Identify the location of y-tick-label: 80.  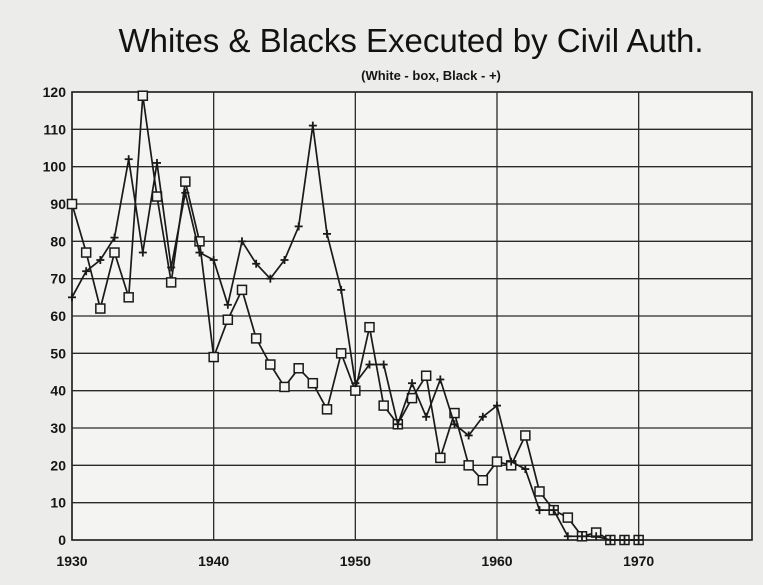
(58, 241).